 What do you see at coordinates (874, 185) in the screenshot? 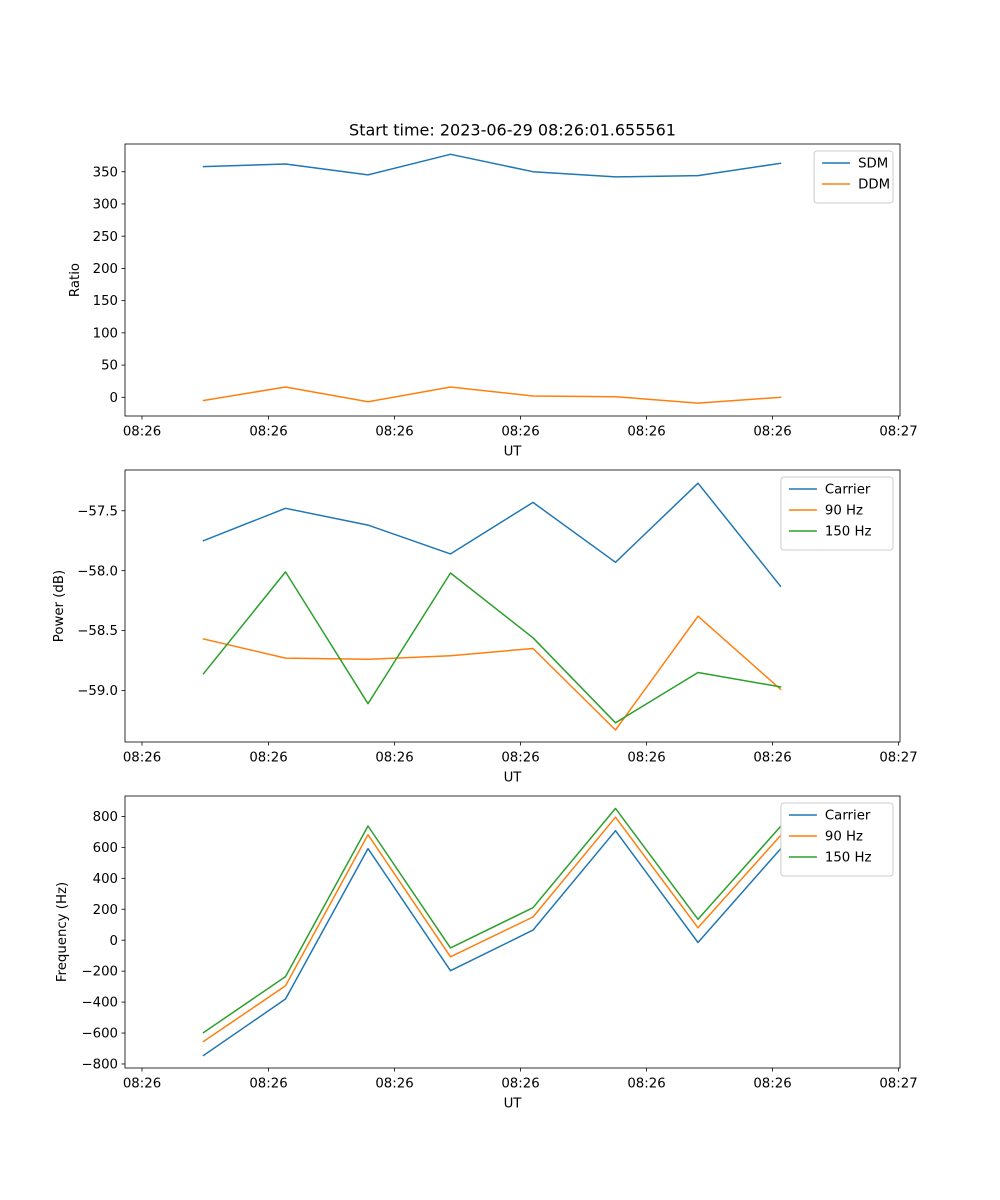
I see `legend-label: DDM` at bounding box center [874, 185].